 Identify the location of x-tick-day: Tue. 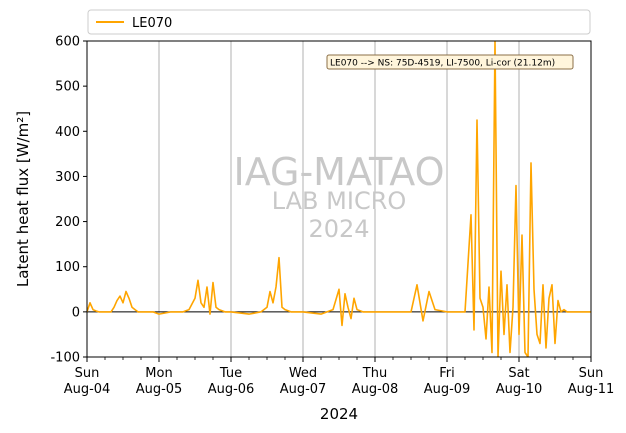
(230, 373).